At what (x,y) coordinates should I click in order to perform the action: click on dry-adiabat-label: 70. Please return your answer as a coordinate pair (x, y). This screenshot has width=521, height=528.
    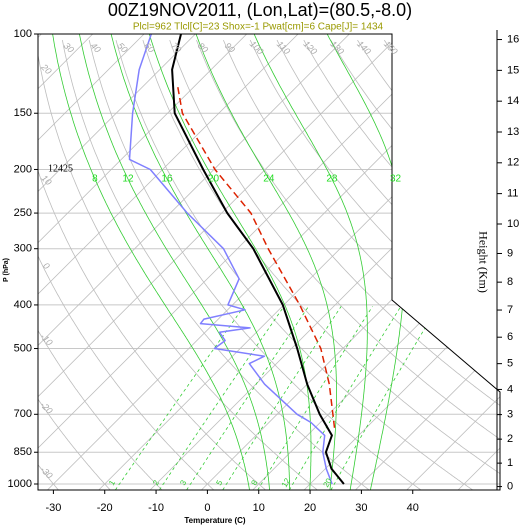
    Looking at the image, I should click on (176, 48).